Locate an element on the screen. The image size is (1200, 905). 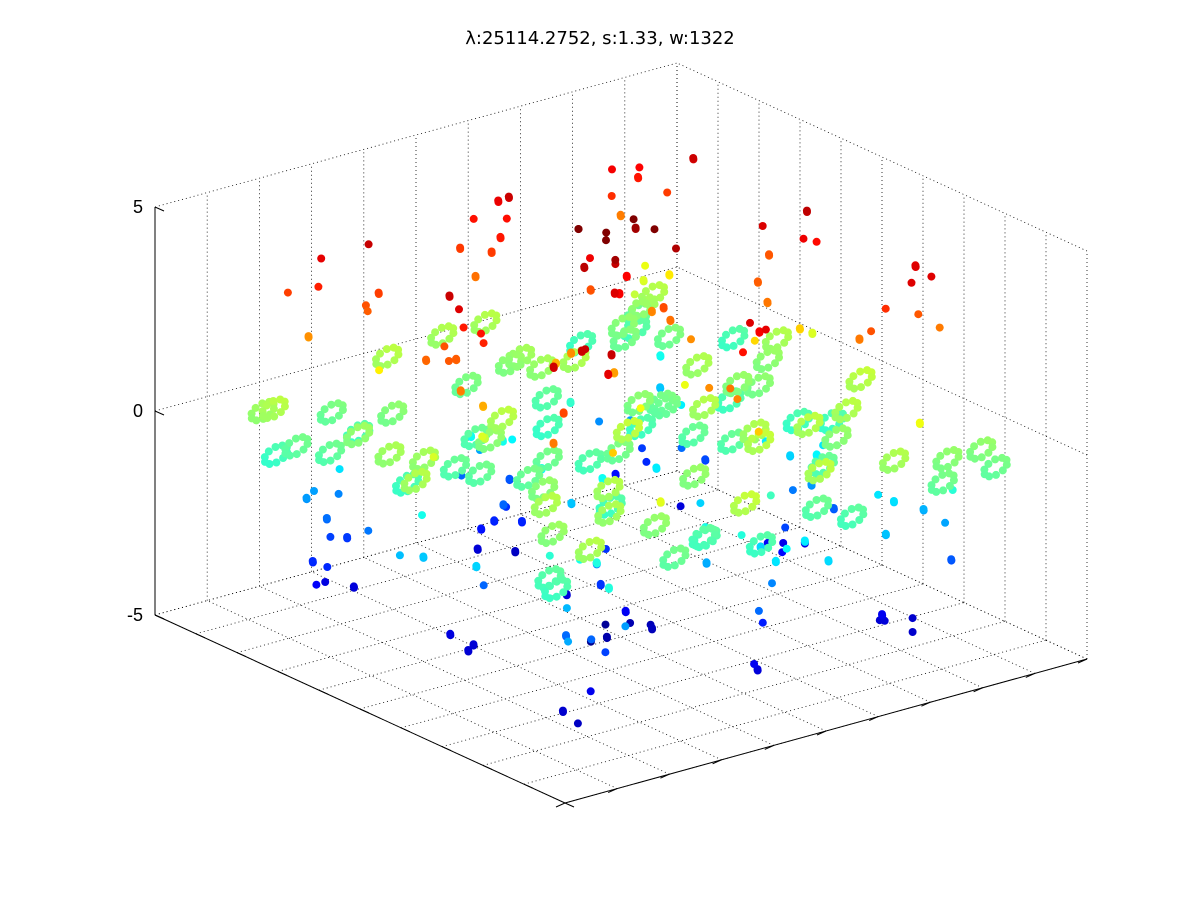
chart-title: λ:25114.2752, s:1.33, w:1322 is located at coordinates (600, 38).